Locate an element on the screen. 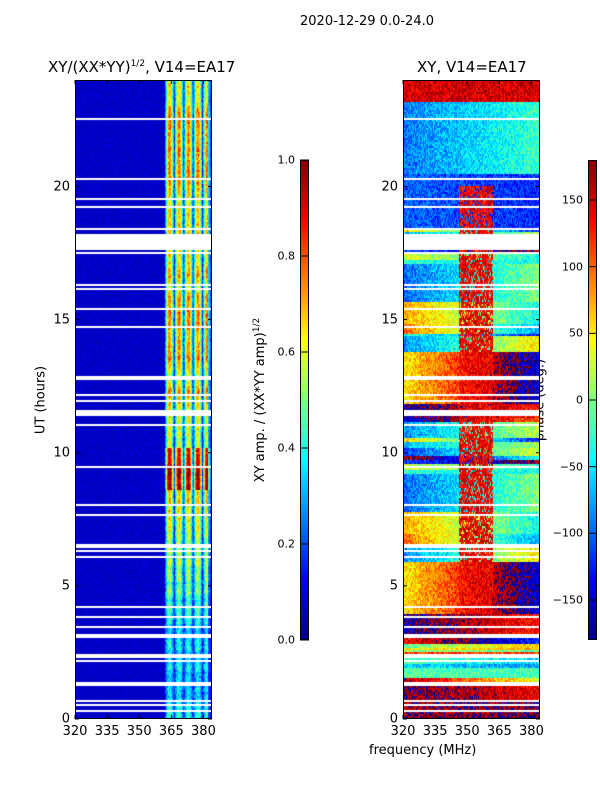 This screenshot has height=800, width=600. left-title-exponent: 1/2 is located at coordinates (138, 64).